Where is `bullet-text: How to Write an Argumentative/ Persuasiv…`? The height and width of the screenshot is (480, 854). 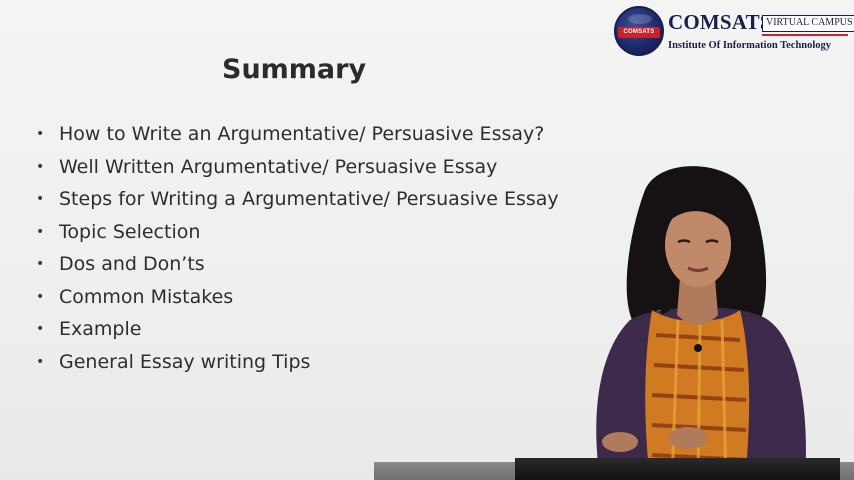 bullet-text: How to Write an Argumentative/ Persuasiv… is located at coordinates (302, 134).